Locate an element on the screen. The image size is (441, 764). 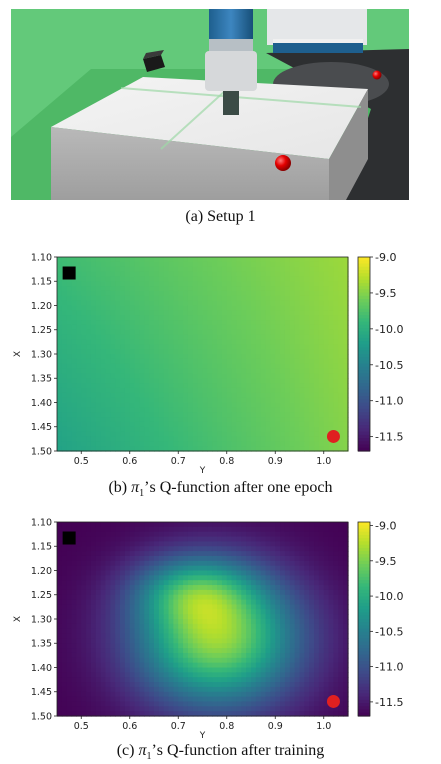
y-axis-label: X is located at coordinates (18, 354).